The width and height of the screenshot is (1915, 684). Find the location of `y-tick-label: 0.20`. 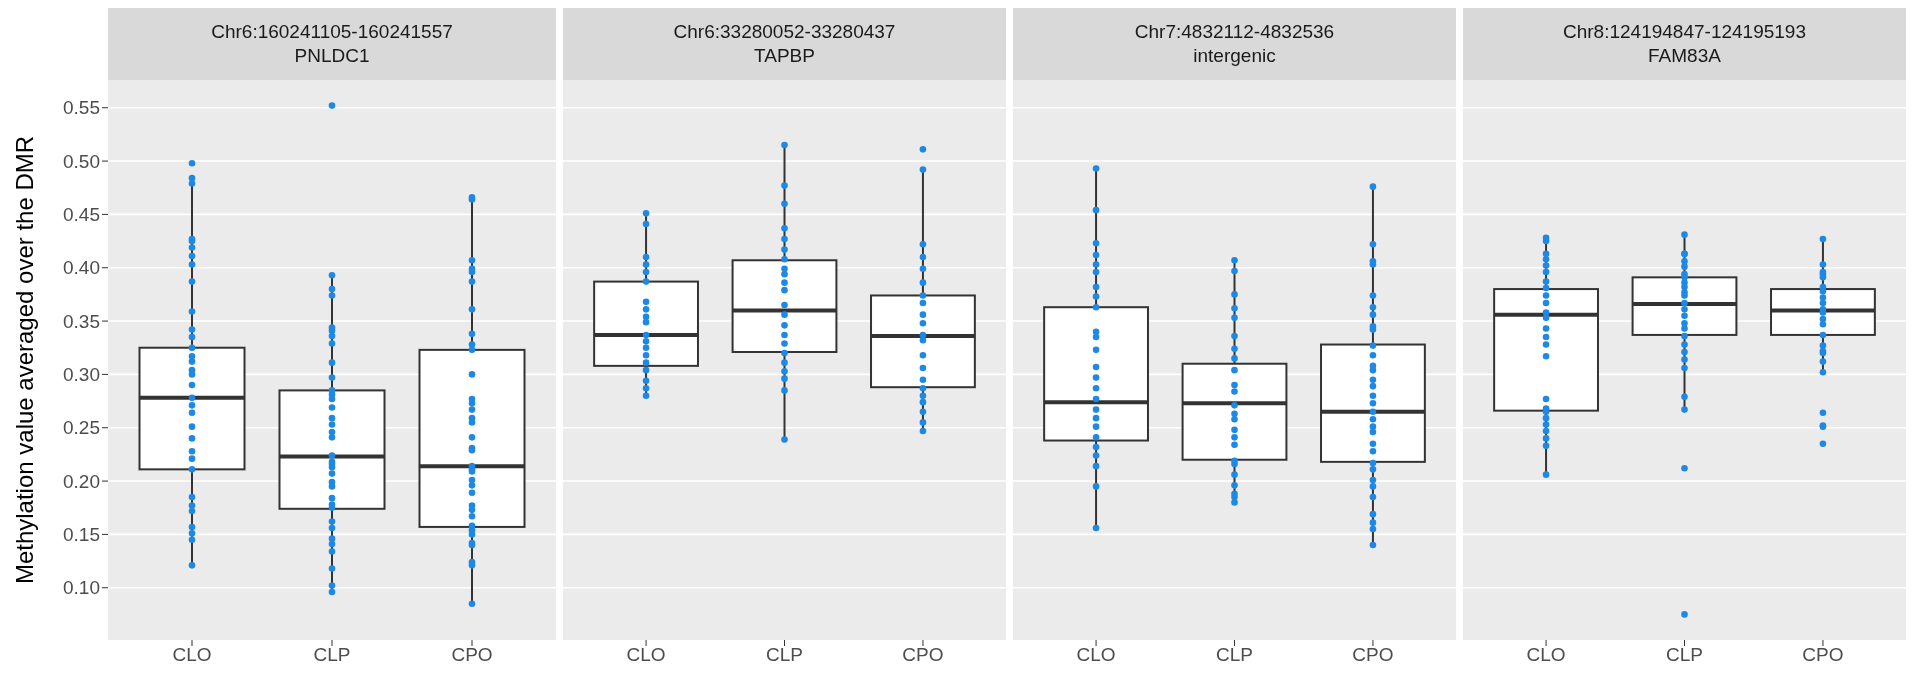

y-tick-label: 0.20 is located at coordinates (81, 481).